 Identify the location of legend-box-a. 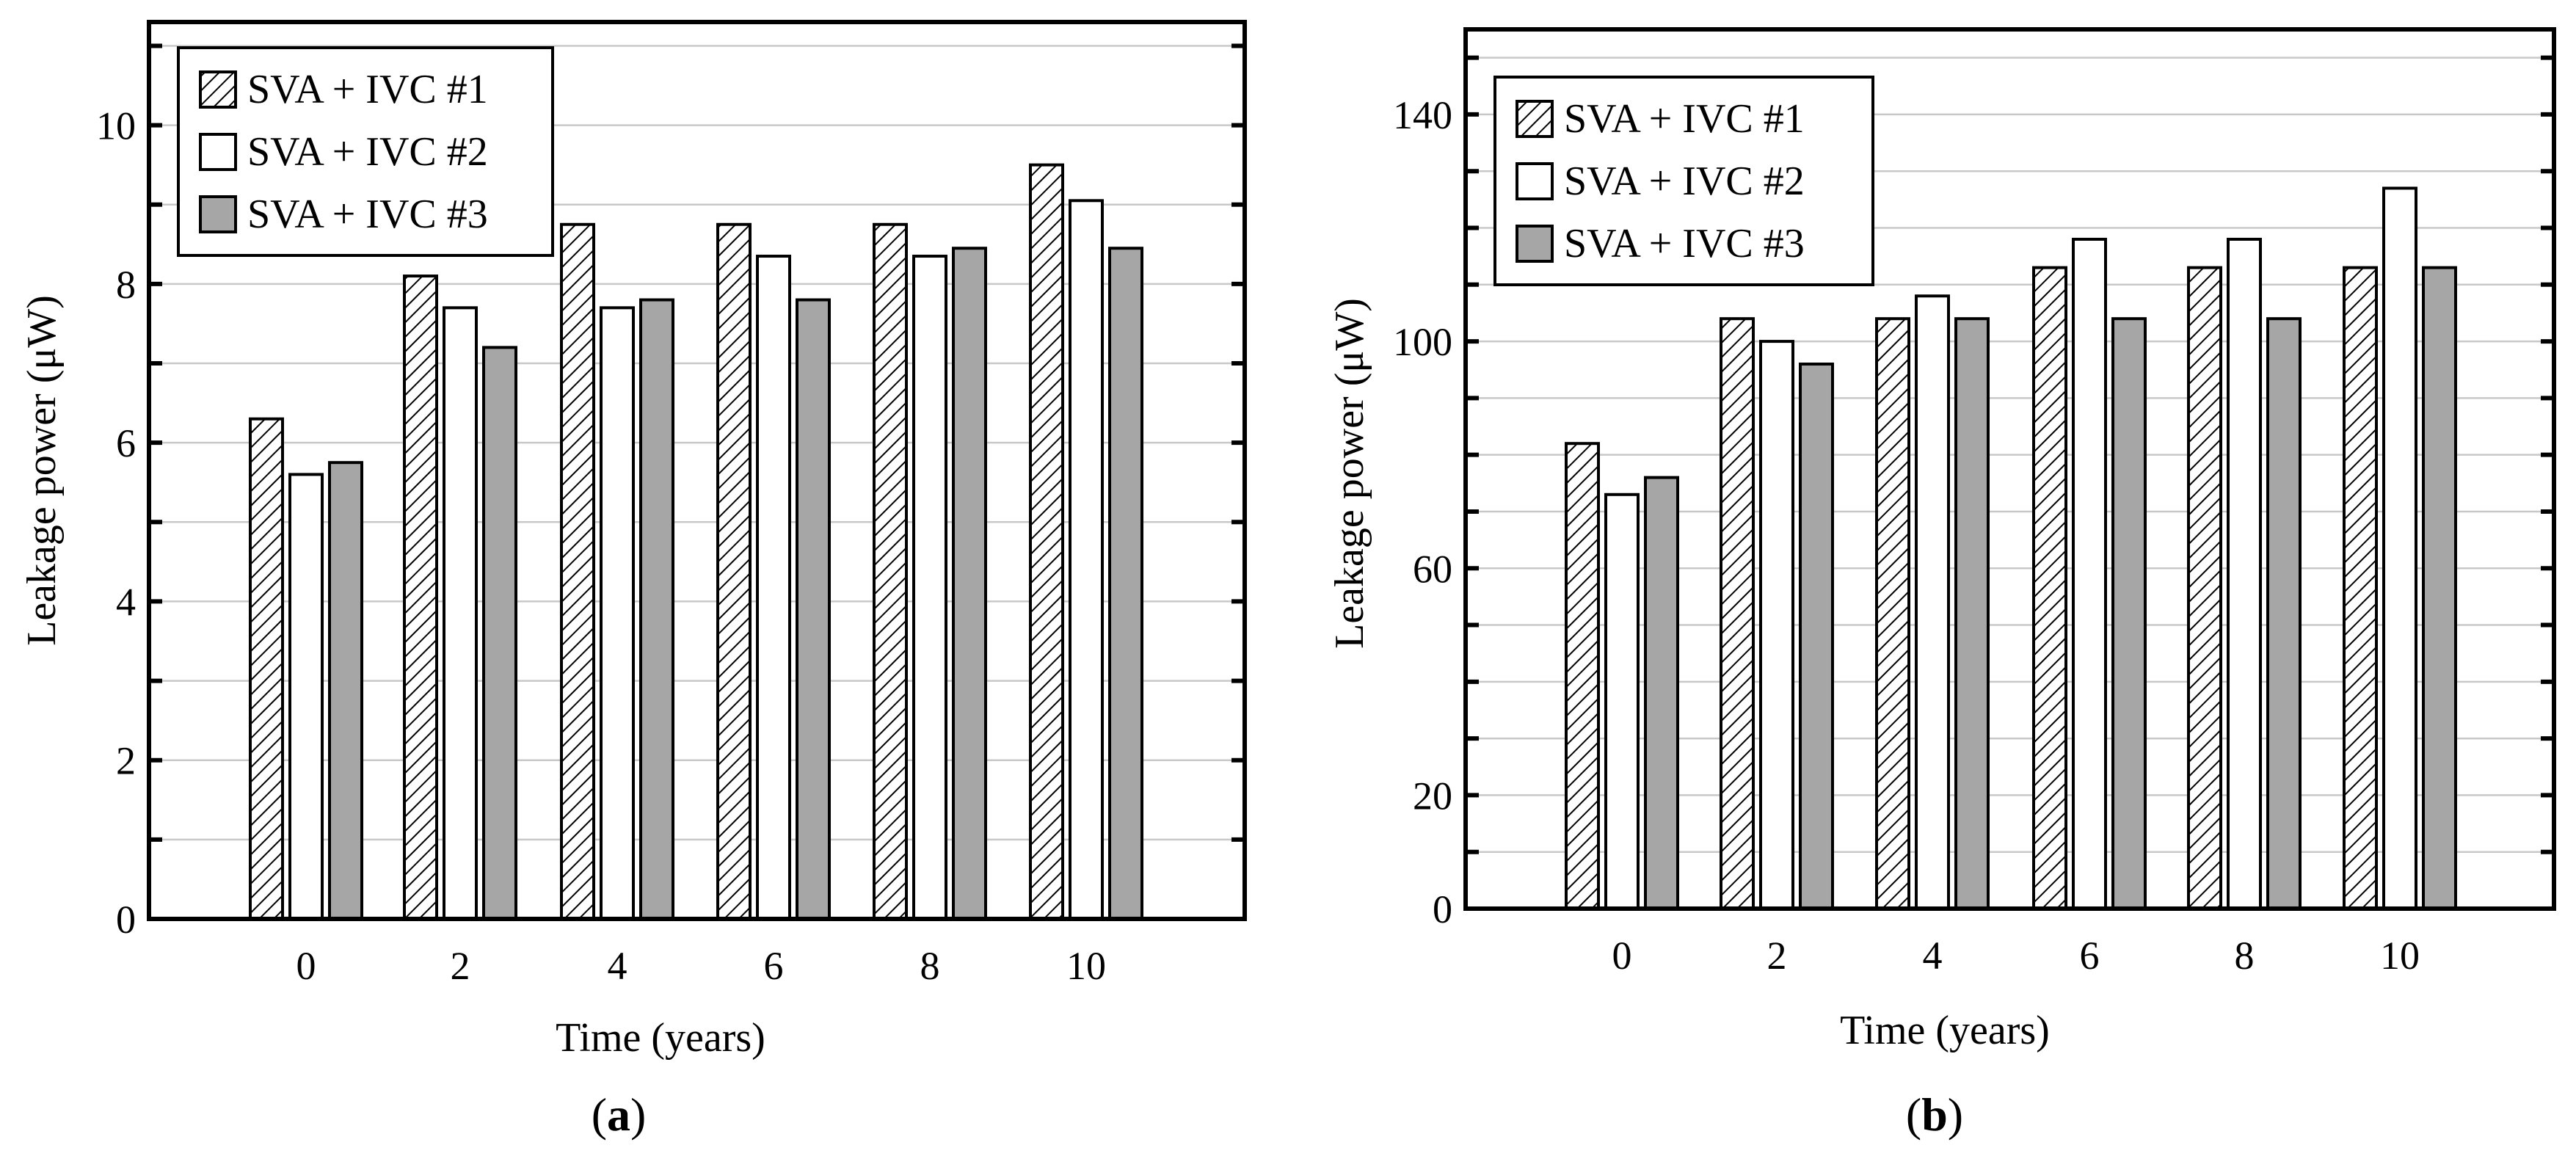
(365, 151).